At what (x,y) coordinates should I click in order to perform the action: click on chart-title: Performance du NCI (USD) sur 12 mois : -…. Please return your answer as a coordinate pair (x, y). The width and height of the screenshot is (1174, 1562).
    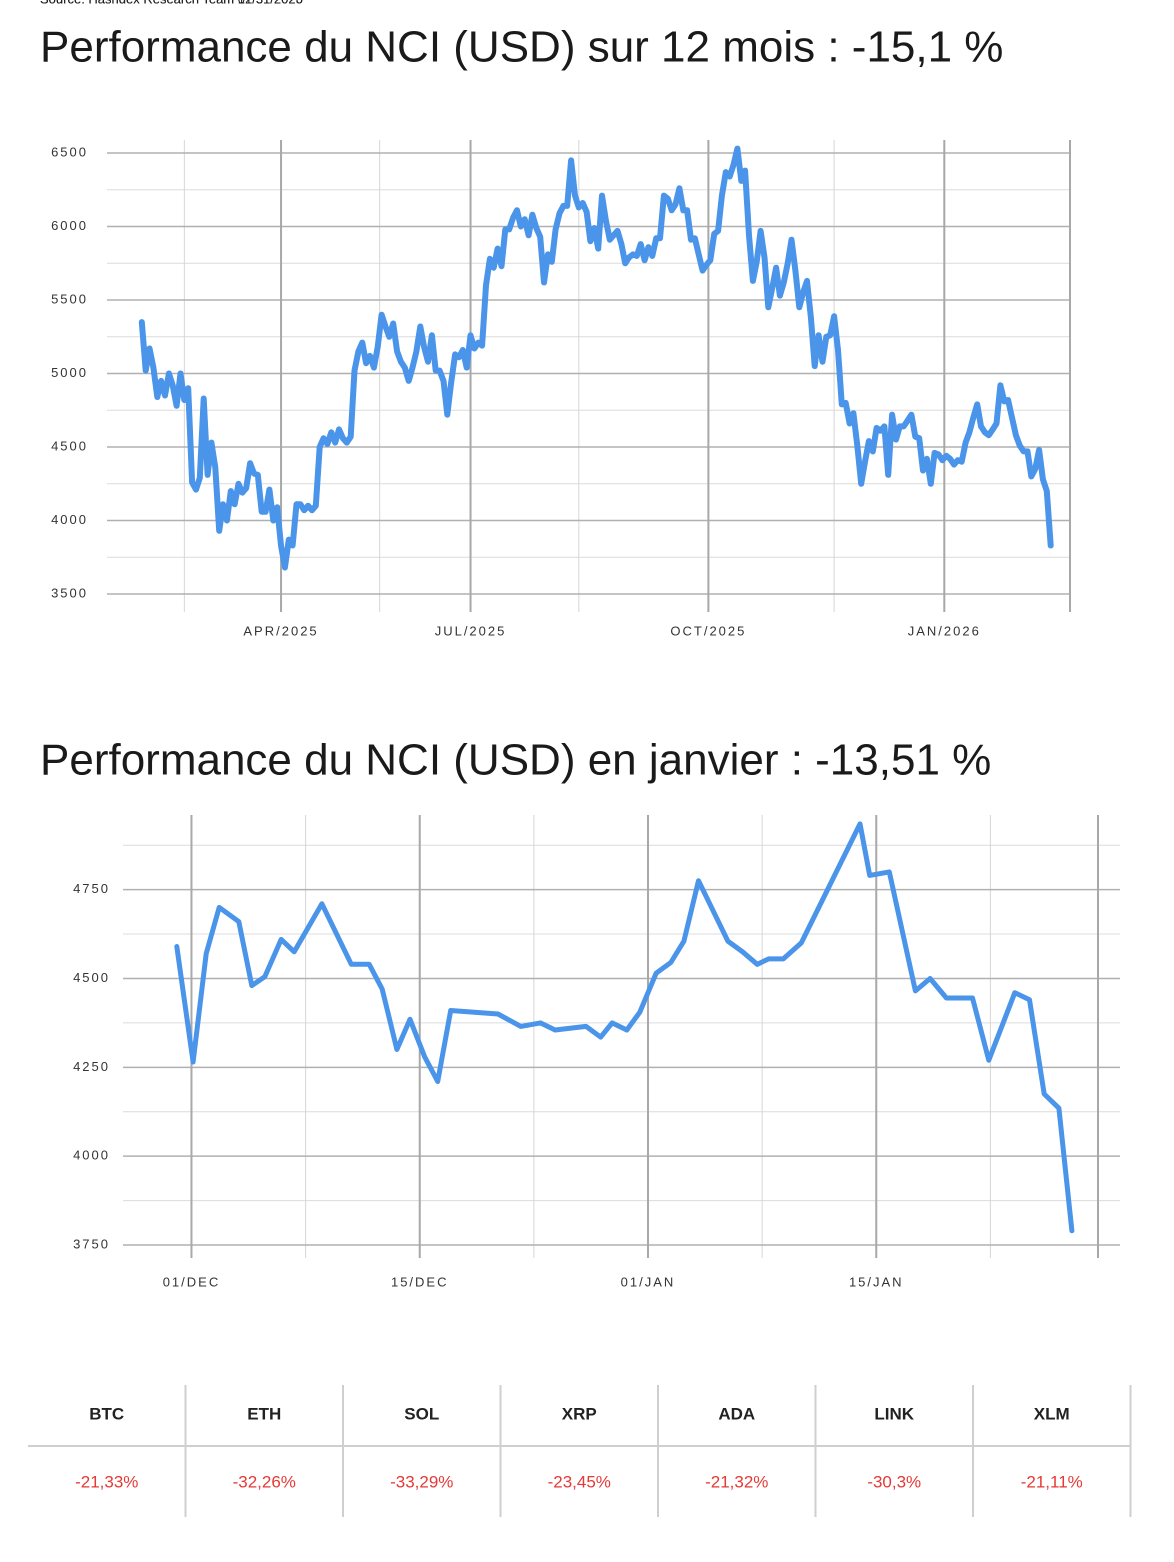
    Looking at the image, I should click on (521, 47).